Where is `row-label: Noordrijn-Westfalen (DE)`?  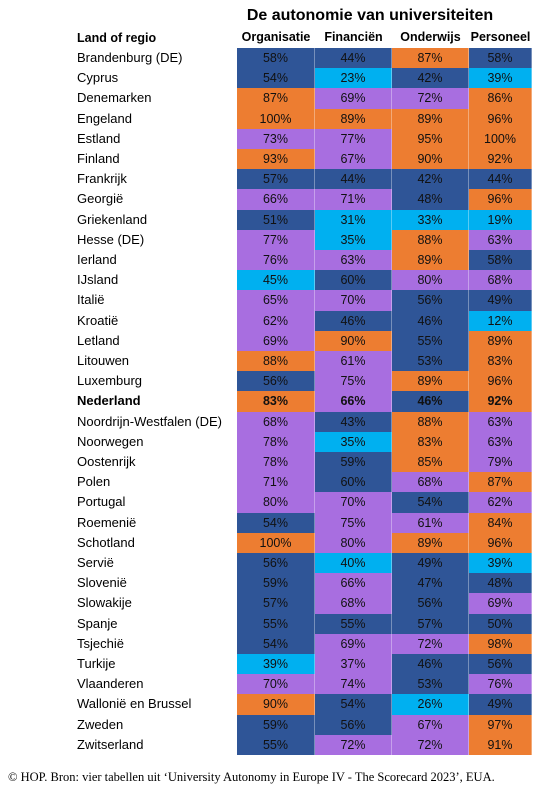 row-label: Noordrijn-Westfalen (DE) is located at coordinates (149, 421).